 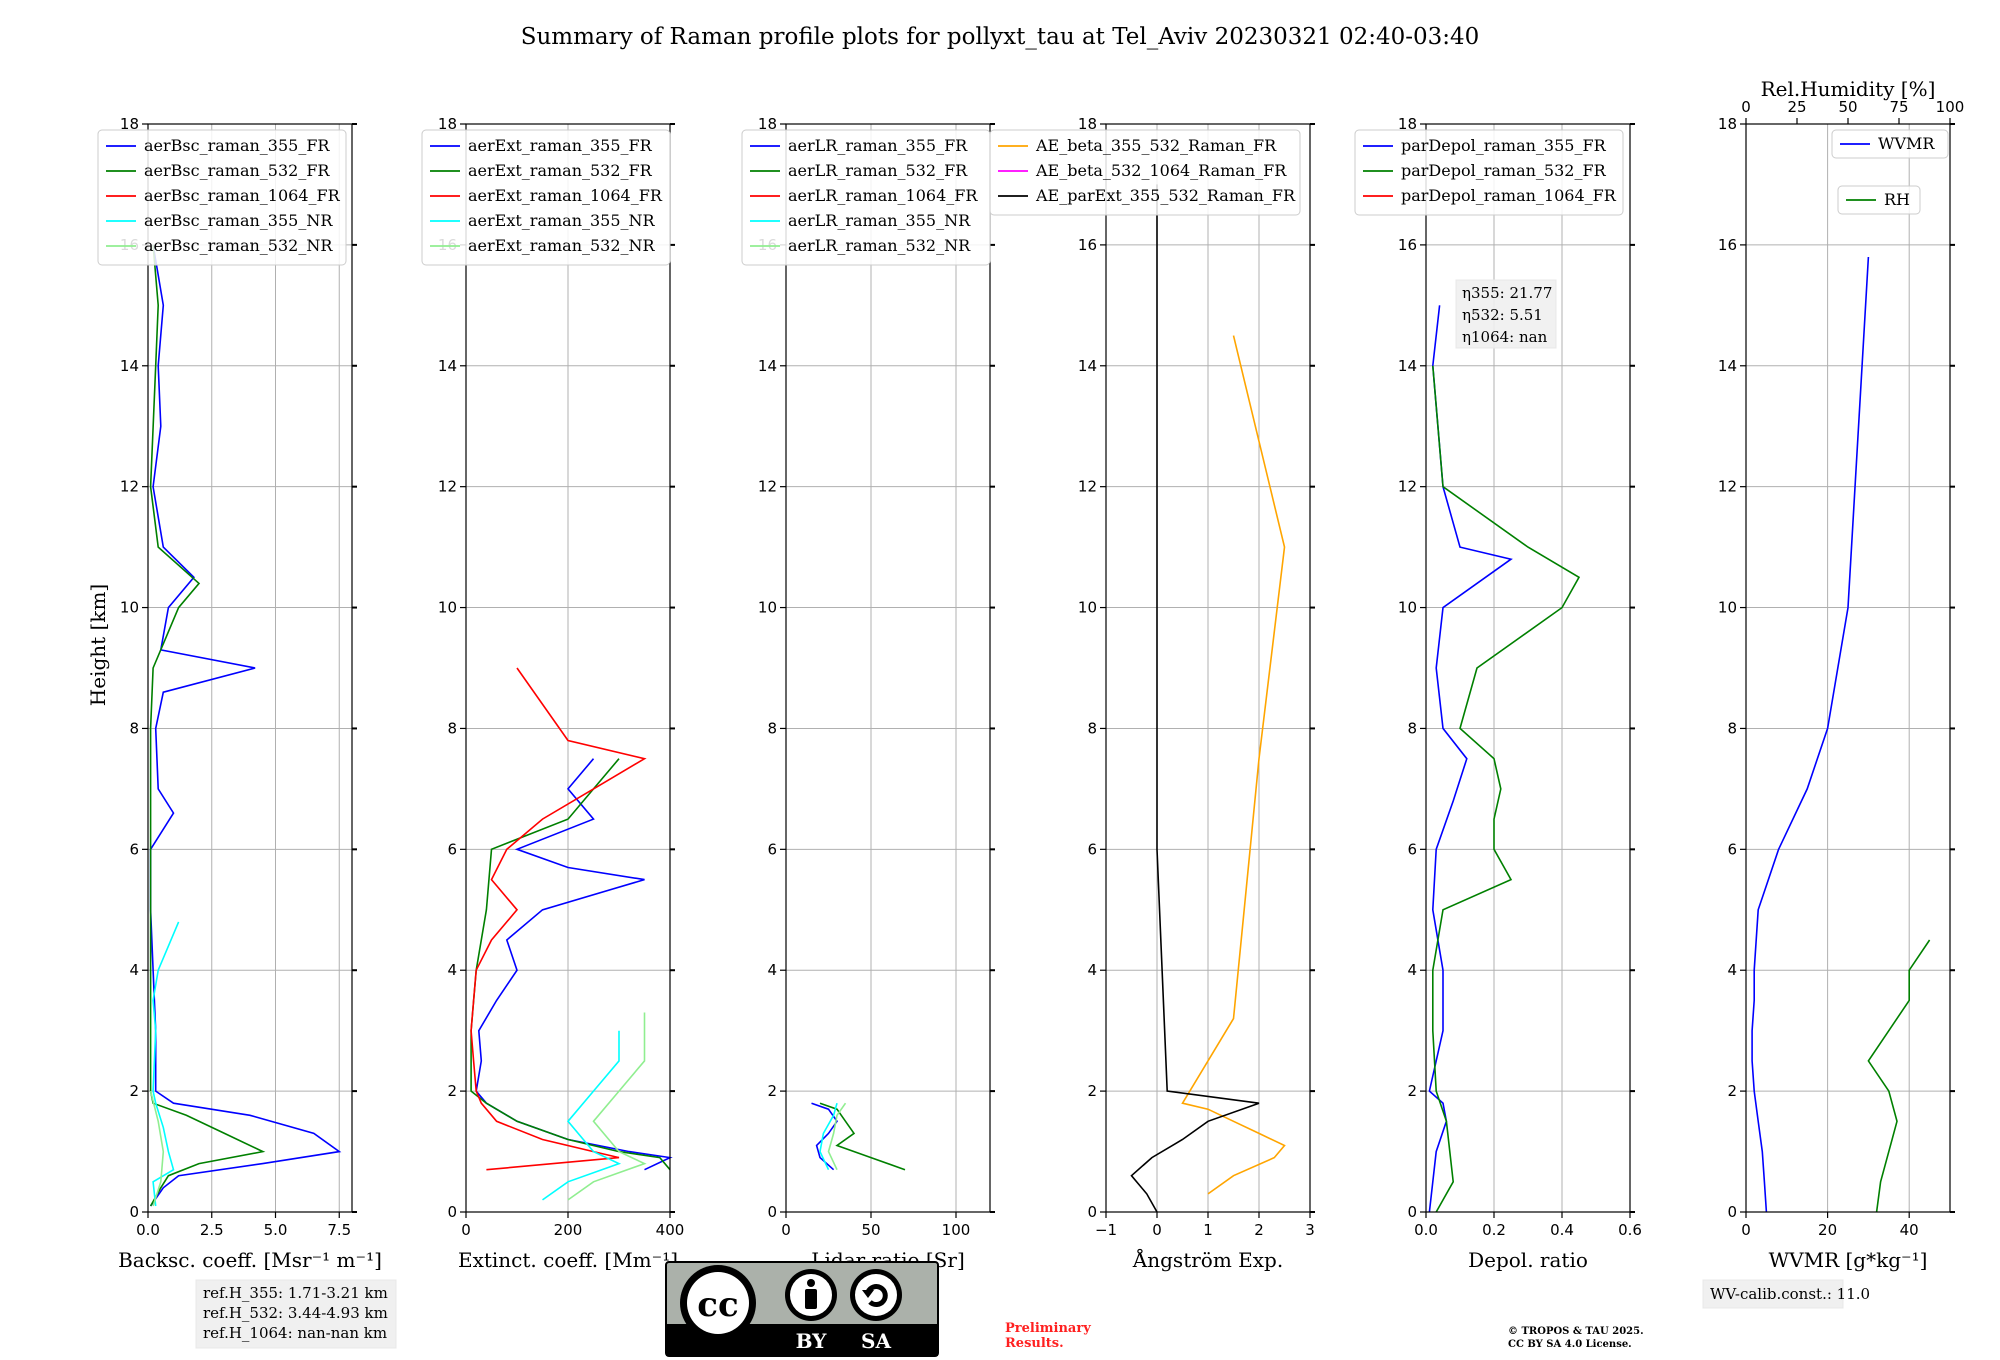 What do you see at coordinates (878, 170) in the screenshot?
I see `legend-label-aerLR_raman_532_FR: aerLR_raman_532_FR` at bounding box center [878, 170].